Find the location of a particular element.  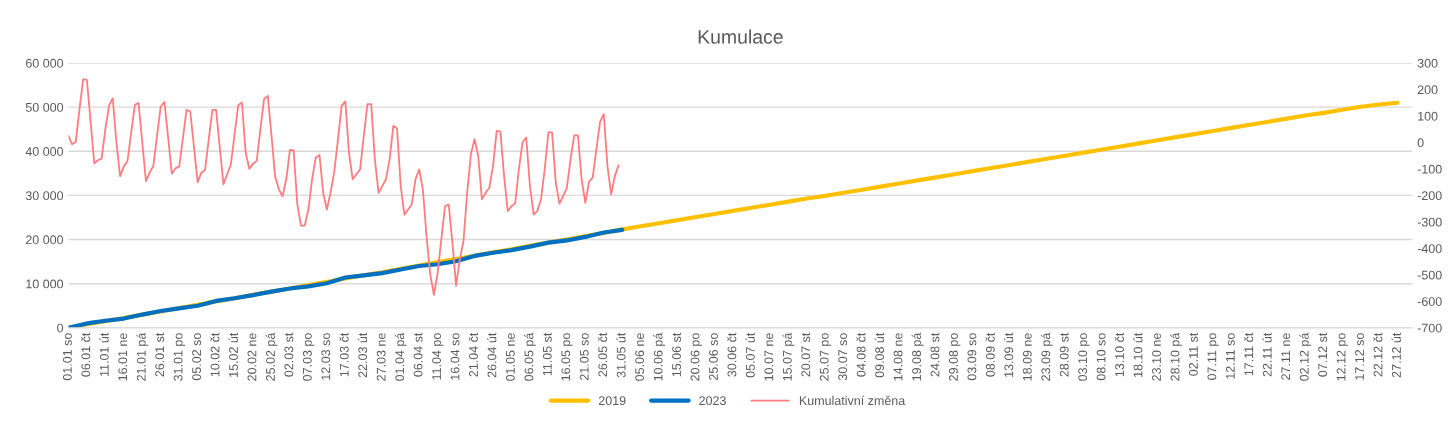

x-tick-label: 17.12 so is located at coordinates (1359, 356).